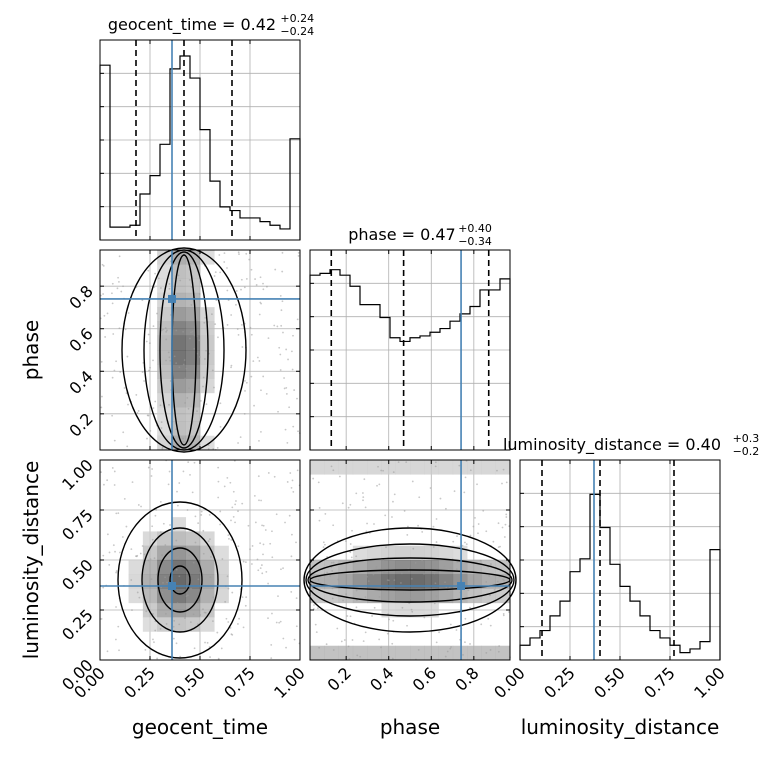 The height and width of the screenshot is (760, 760). Describe the element at coordinates (139, 682) in the screenshot. I see `x-tick-label-geocent_time: 0.25` at that location.